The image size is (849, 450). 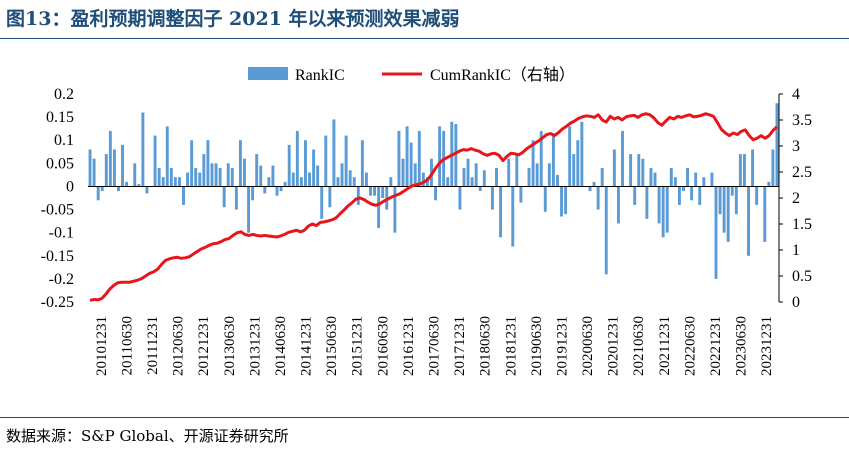 What do you see at coordinates (127, 345) in the screenshot?
I see `x-tick-label: 20110630` at bounding box center [127, 345].